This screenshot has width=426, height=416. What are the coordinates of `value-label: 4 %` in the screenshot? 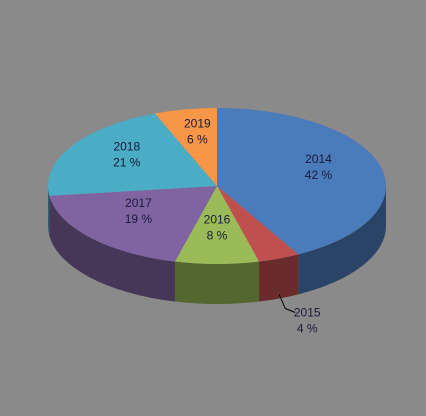 It's located at (307, 329).